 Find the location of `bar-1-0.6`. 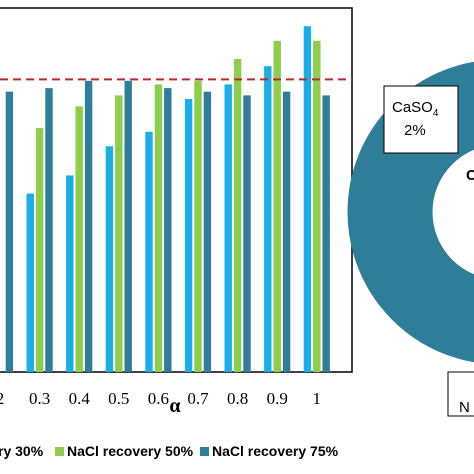

bar-1-0.6 is located at coordinates (149, 251).